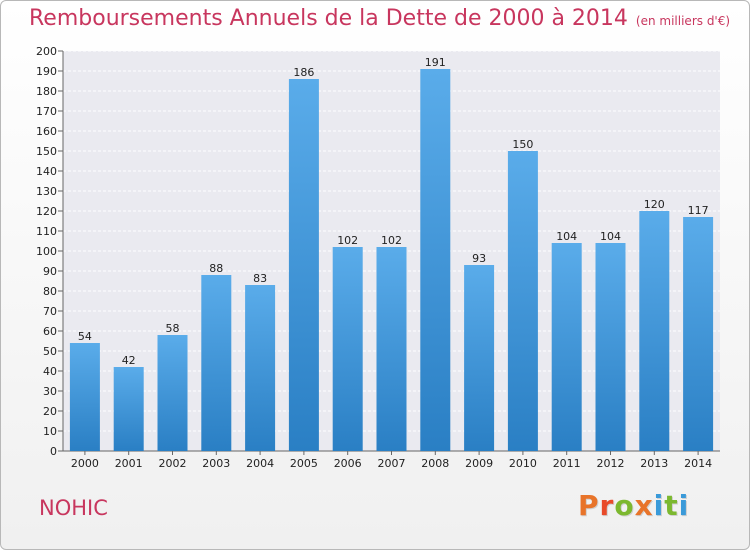 The height and width of the screenshot is (550, 750). What do you see at coordinates (654, 463) in the screenshot?
I see `x-tick-label-2013: 2013` at bounding box center [654, 463].